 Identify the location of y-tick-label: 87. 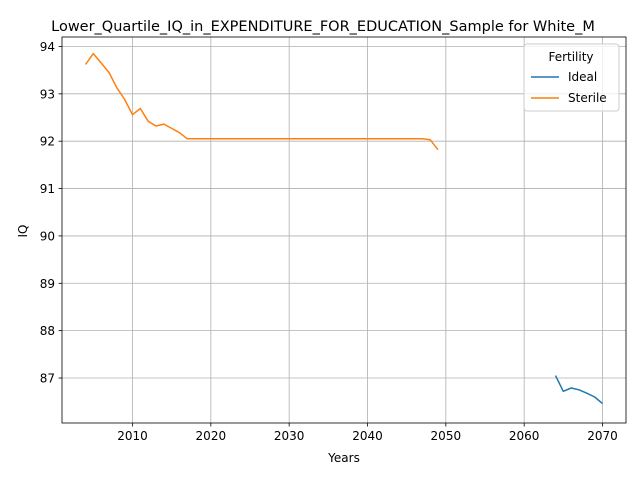
(47, 379).